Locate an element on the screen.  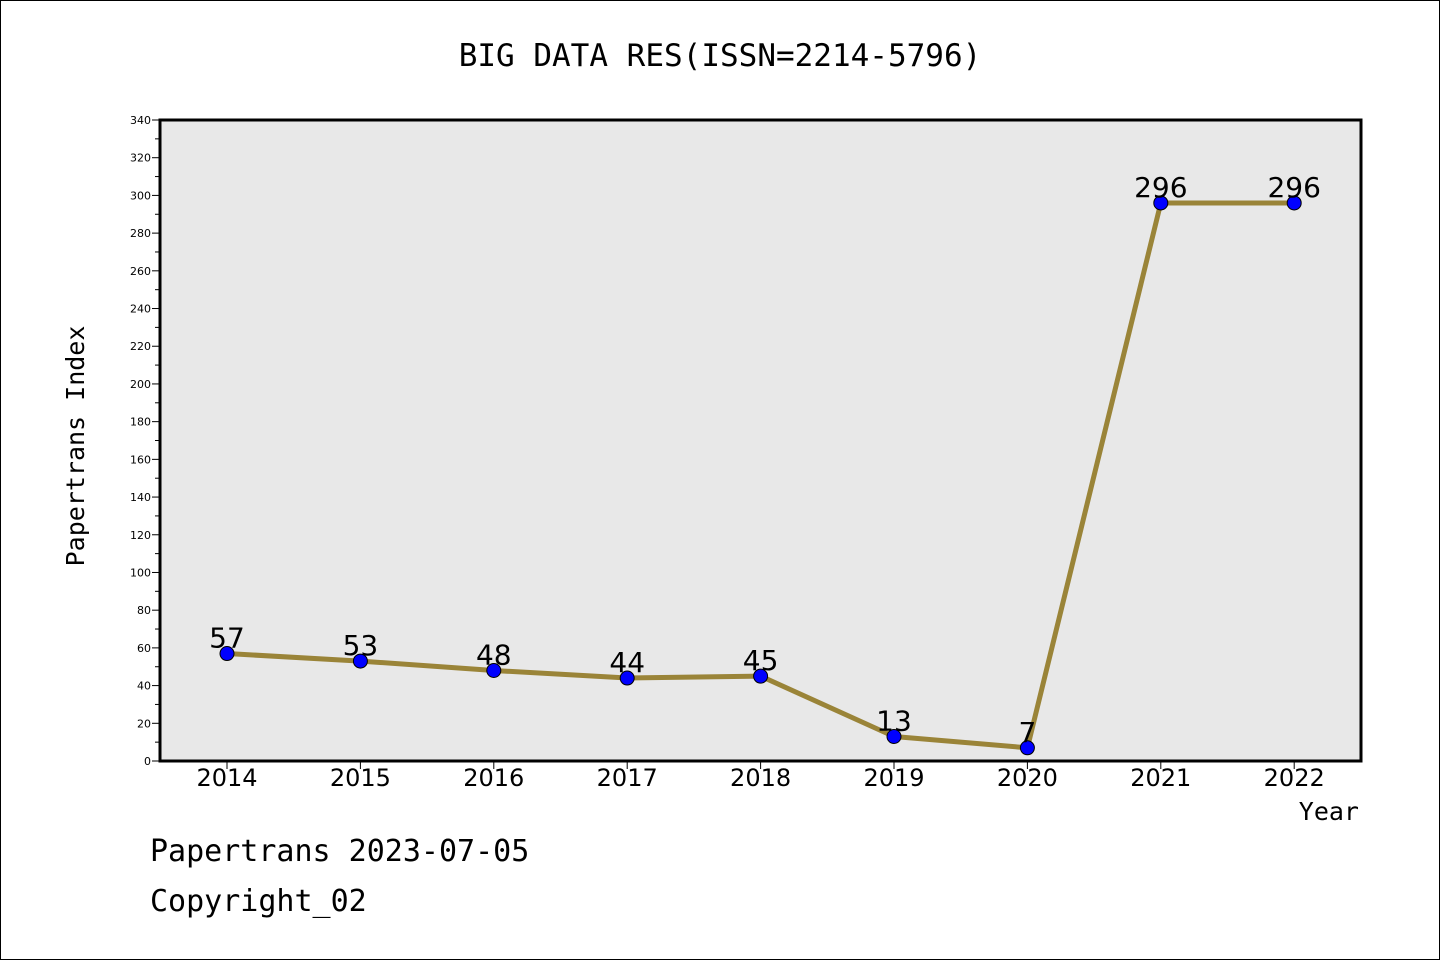
x-tick-label: 2019 is located at coordinates (893, 778).